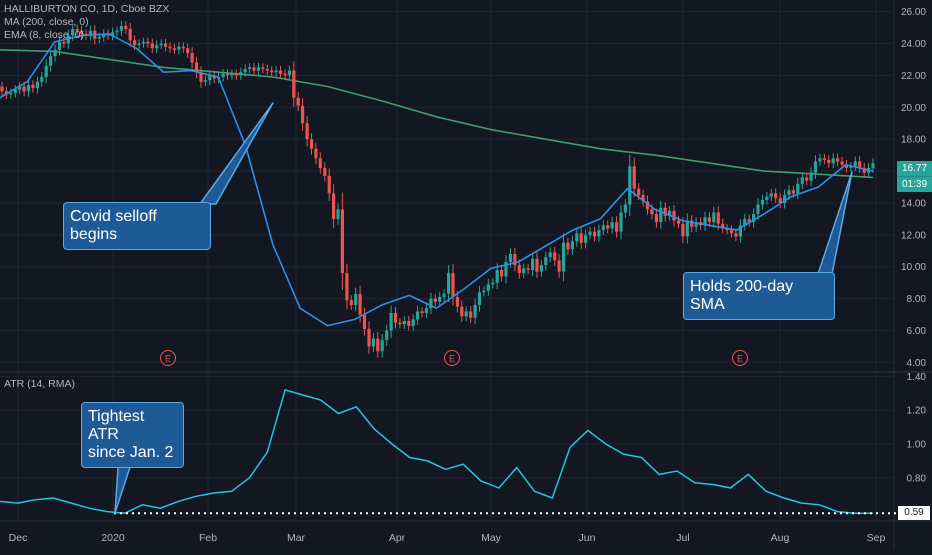 The height and width of the screenshot is (555, 932). What do you see at coordinates (46, 22) in the screenshot?
I see `ma-legend: MA (200, close, 0)` at bounding box center [46, 22].